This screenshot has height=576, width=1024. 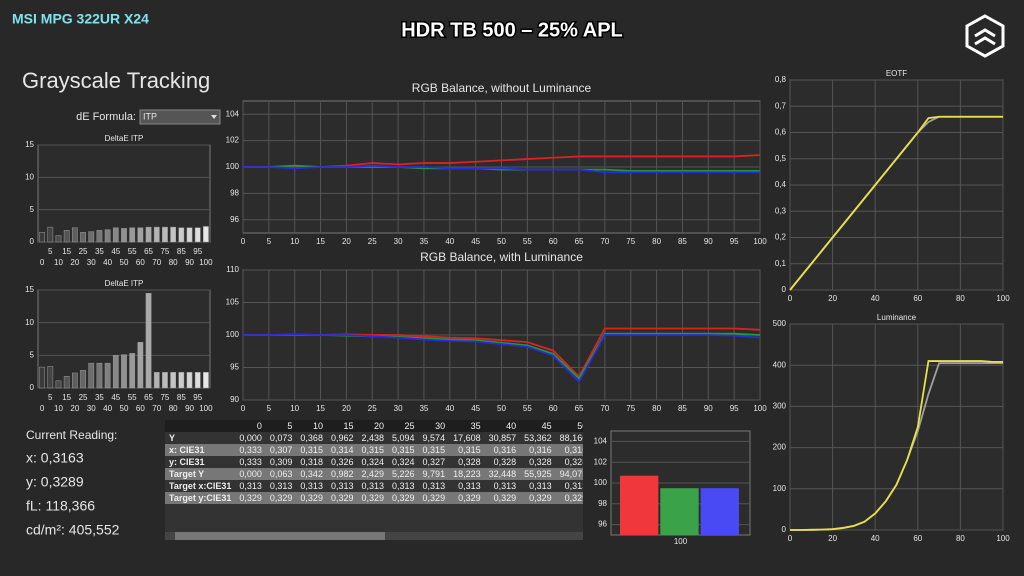 What do you see at coordinates (781, 263) in the screenshot?
I see `y-tick-label: 0,1` at bounding box center [781, 263].